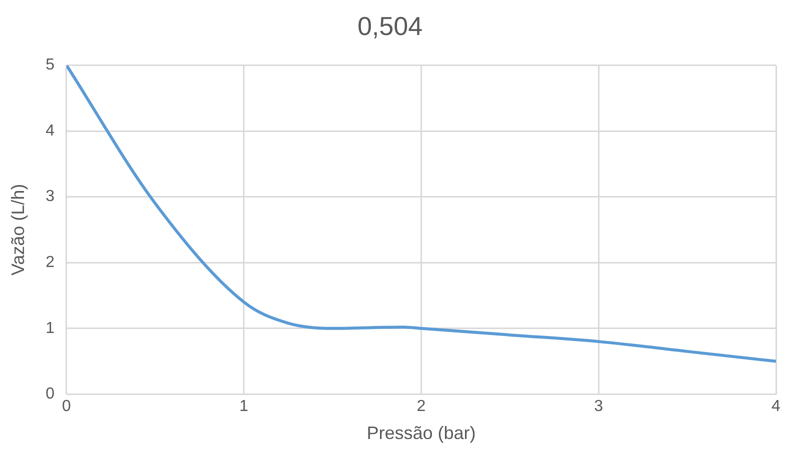 This screenshot has height=453, width=788. I want to click on x-axis-title: Pressão (bar), so click(421, 433).